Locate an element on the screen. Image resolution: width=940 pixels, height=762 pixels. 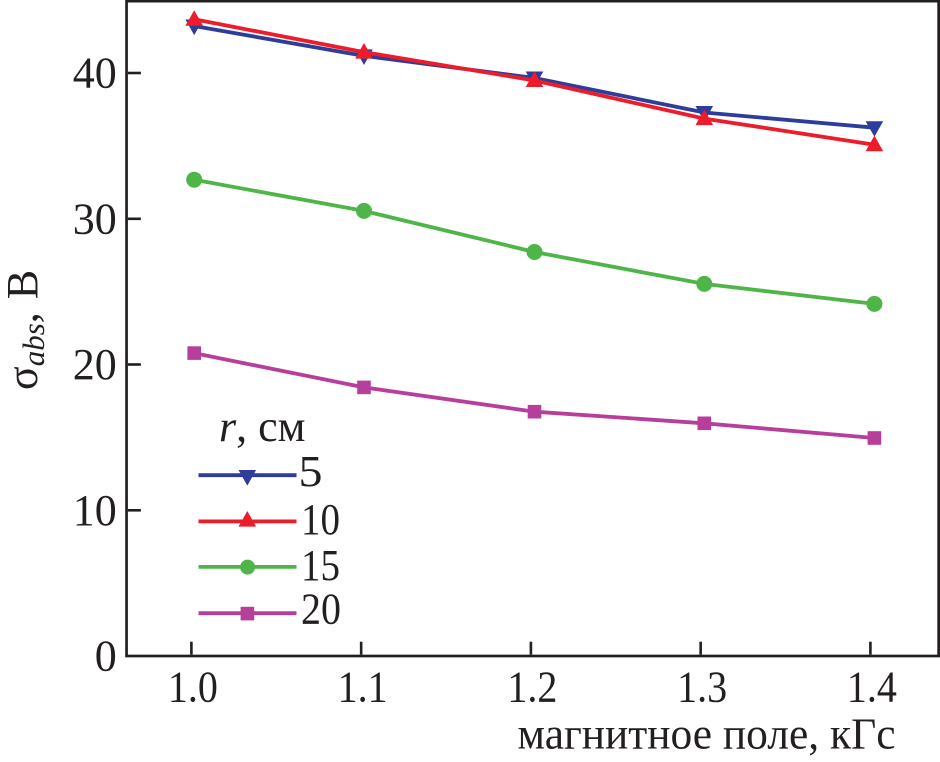
svg-text: 15 is located at coordinates (320, 565).